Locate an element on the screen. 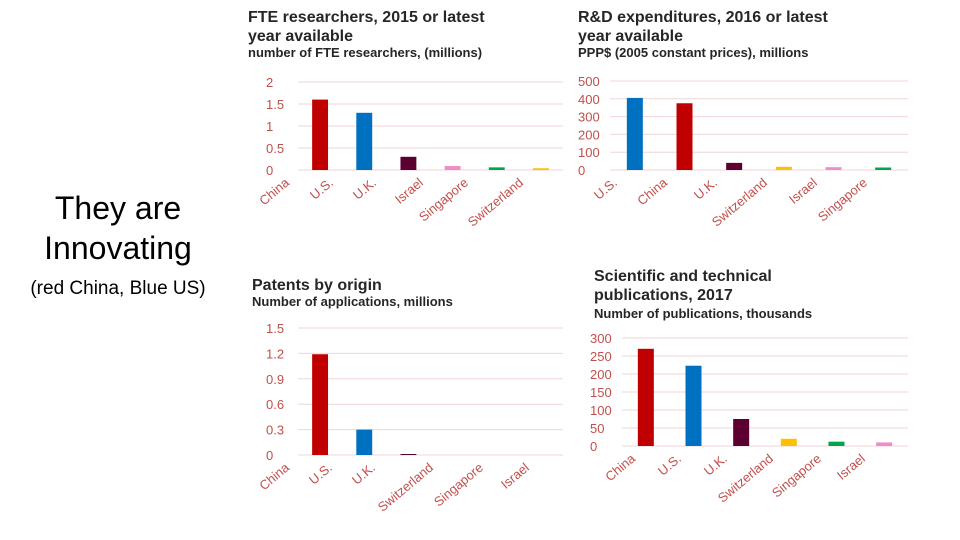 The height and width of the screenshot is (540, 960). y-tick-label: 500 is located at coordinates (589, 81).